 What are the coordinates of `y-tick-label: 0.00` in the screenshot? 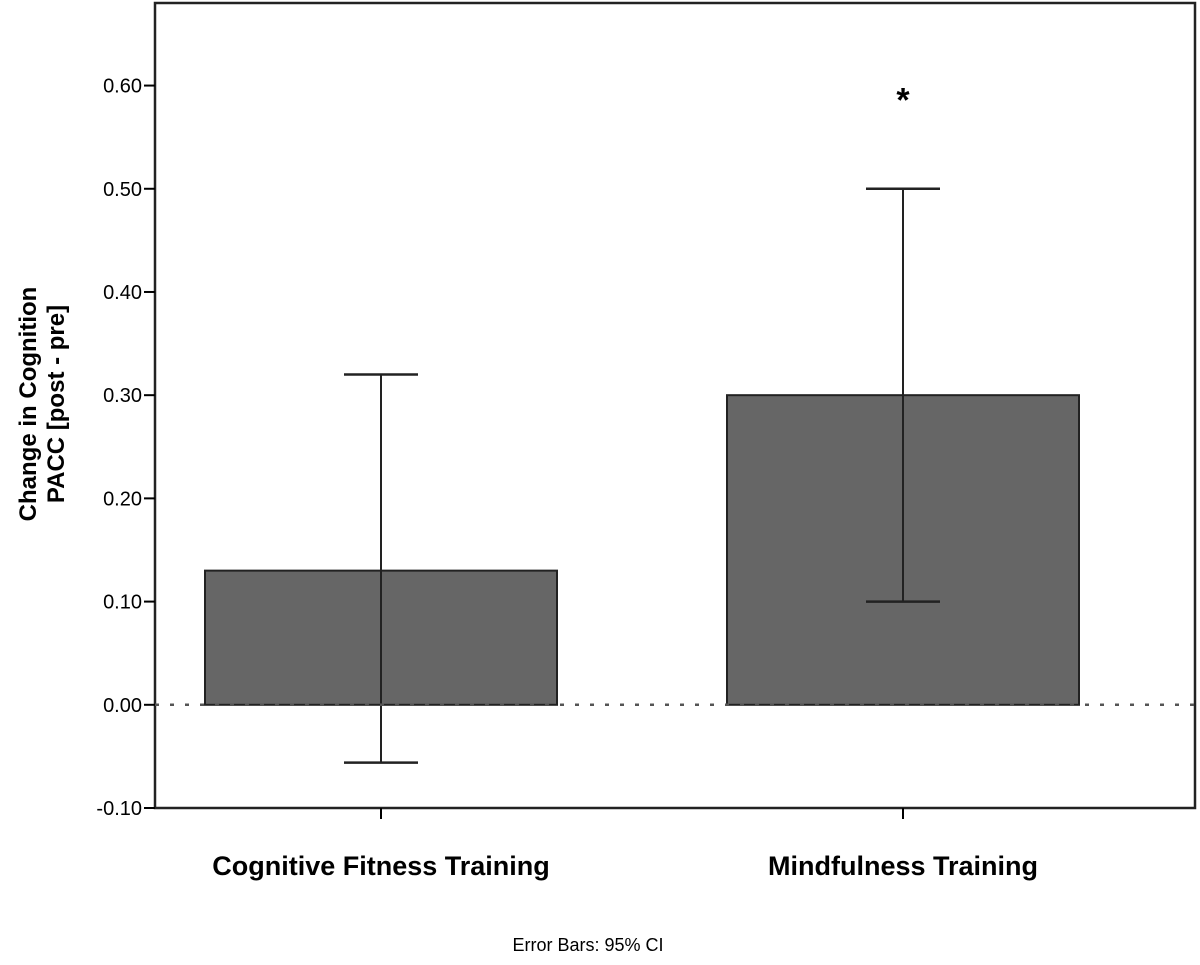 It's located at (122, 706).